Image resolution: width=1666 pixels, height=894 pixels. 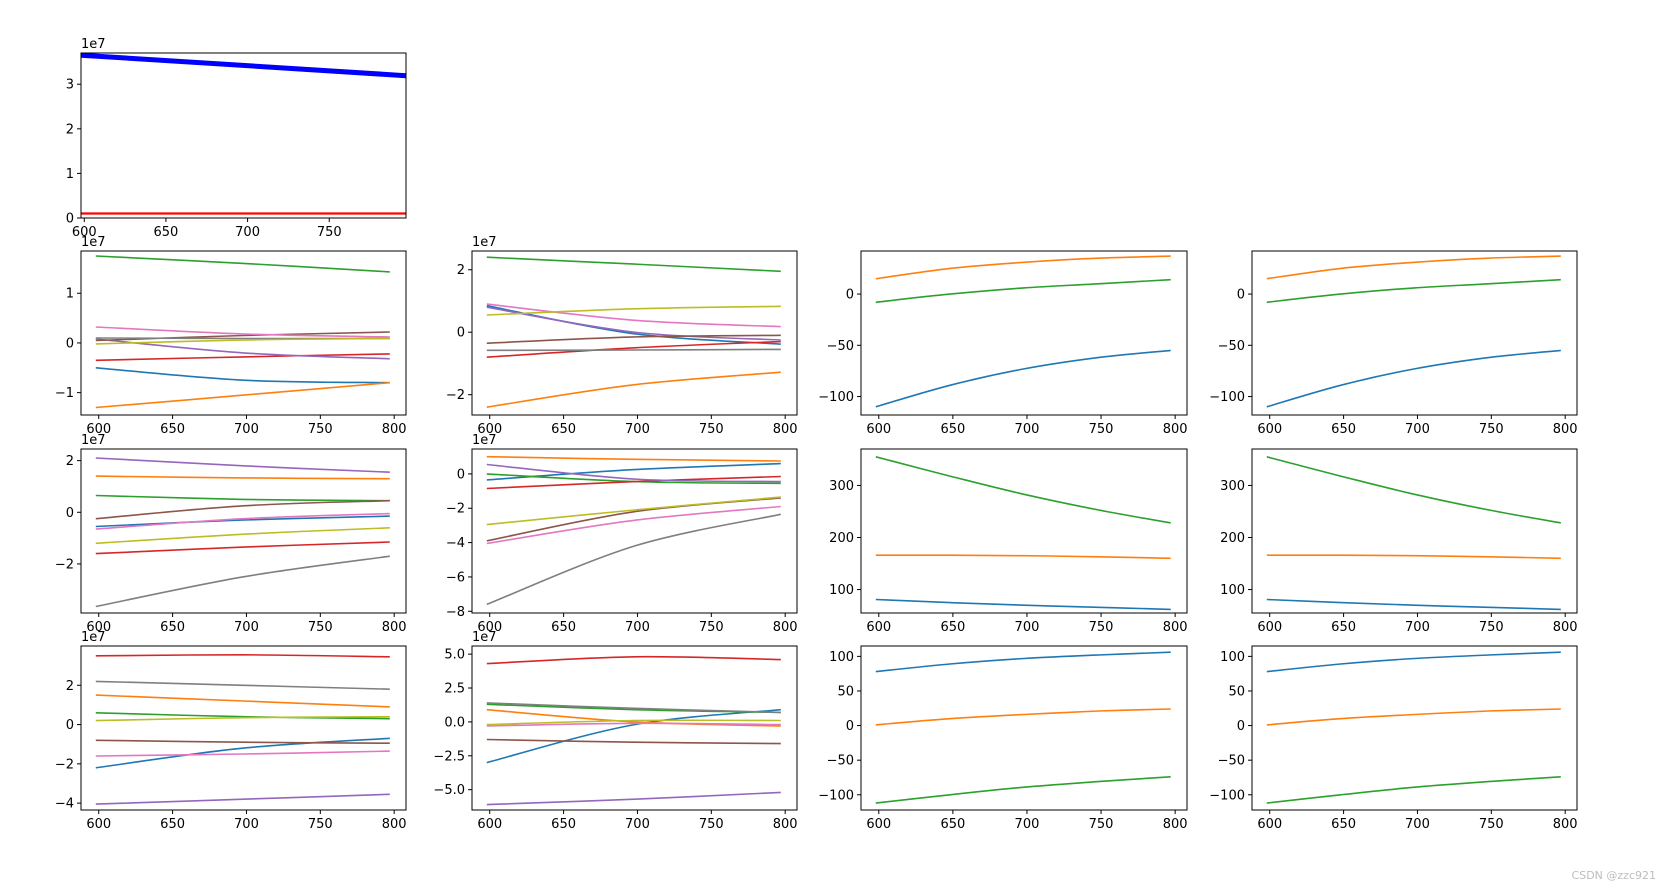 What do you see at coordinates (449, 756) in the screenshot?
I see `y-tick-label: −2.5` at bounding box center [449, 756].